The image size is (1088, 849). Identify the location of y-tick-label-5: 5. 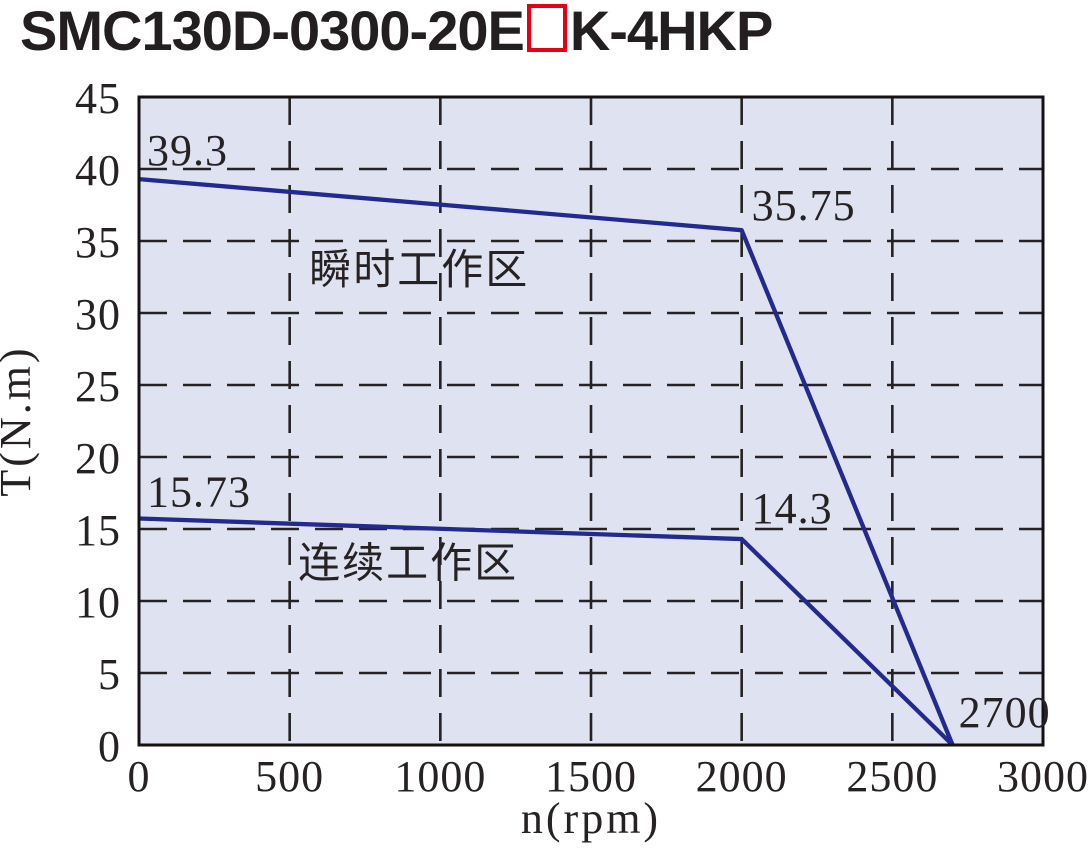
(109, 674).